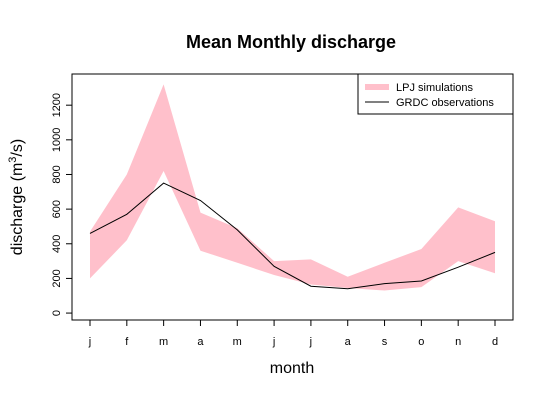 The height and width of the screenshot is (412, 550). Describe the element at coordinates (13, 160) in the screenshot. I see `y-axis-title-superscript: 3` at that location.